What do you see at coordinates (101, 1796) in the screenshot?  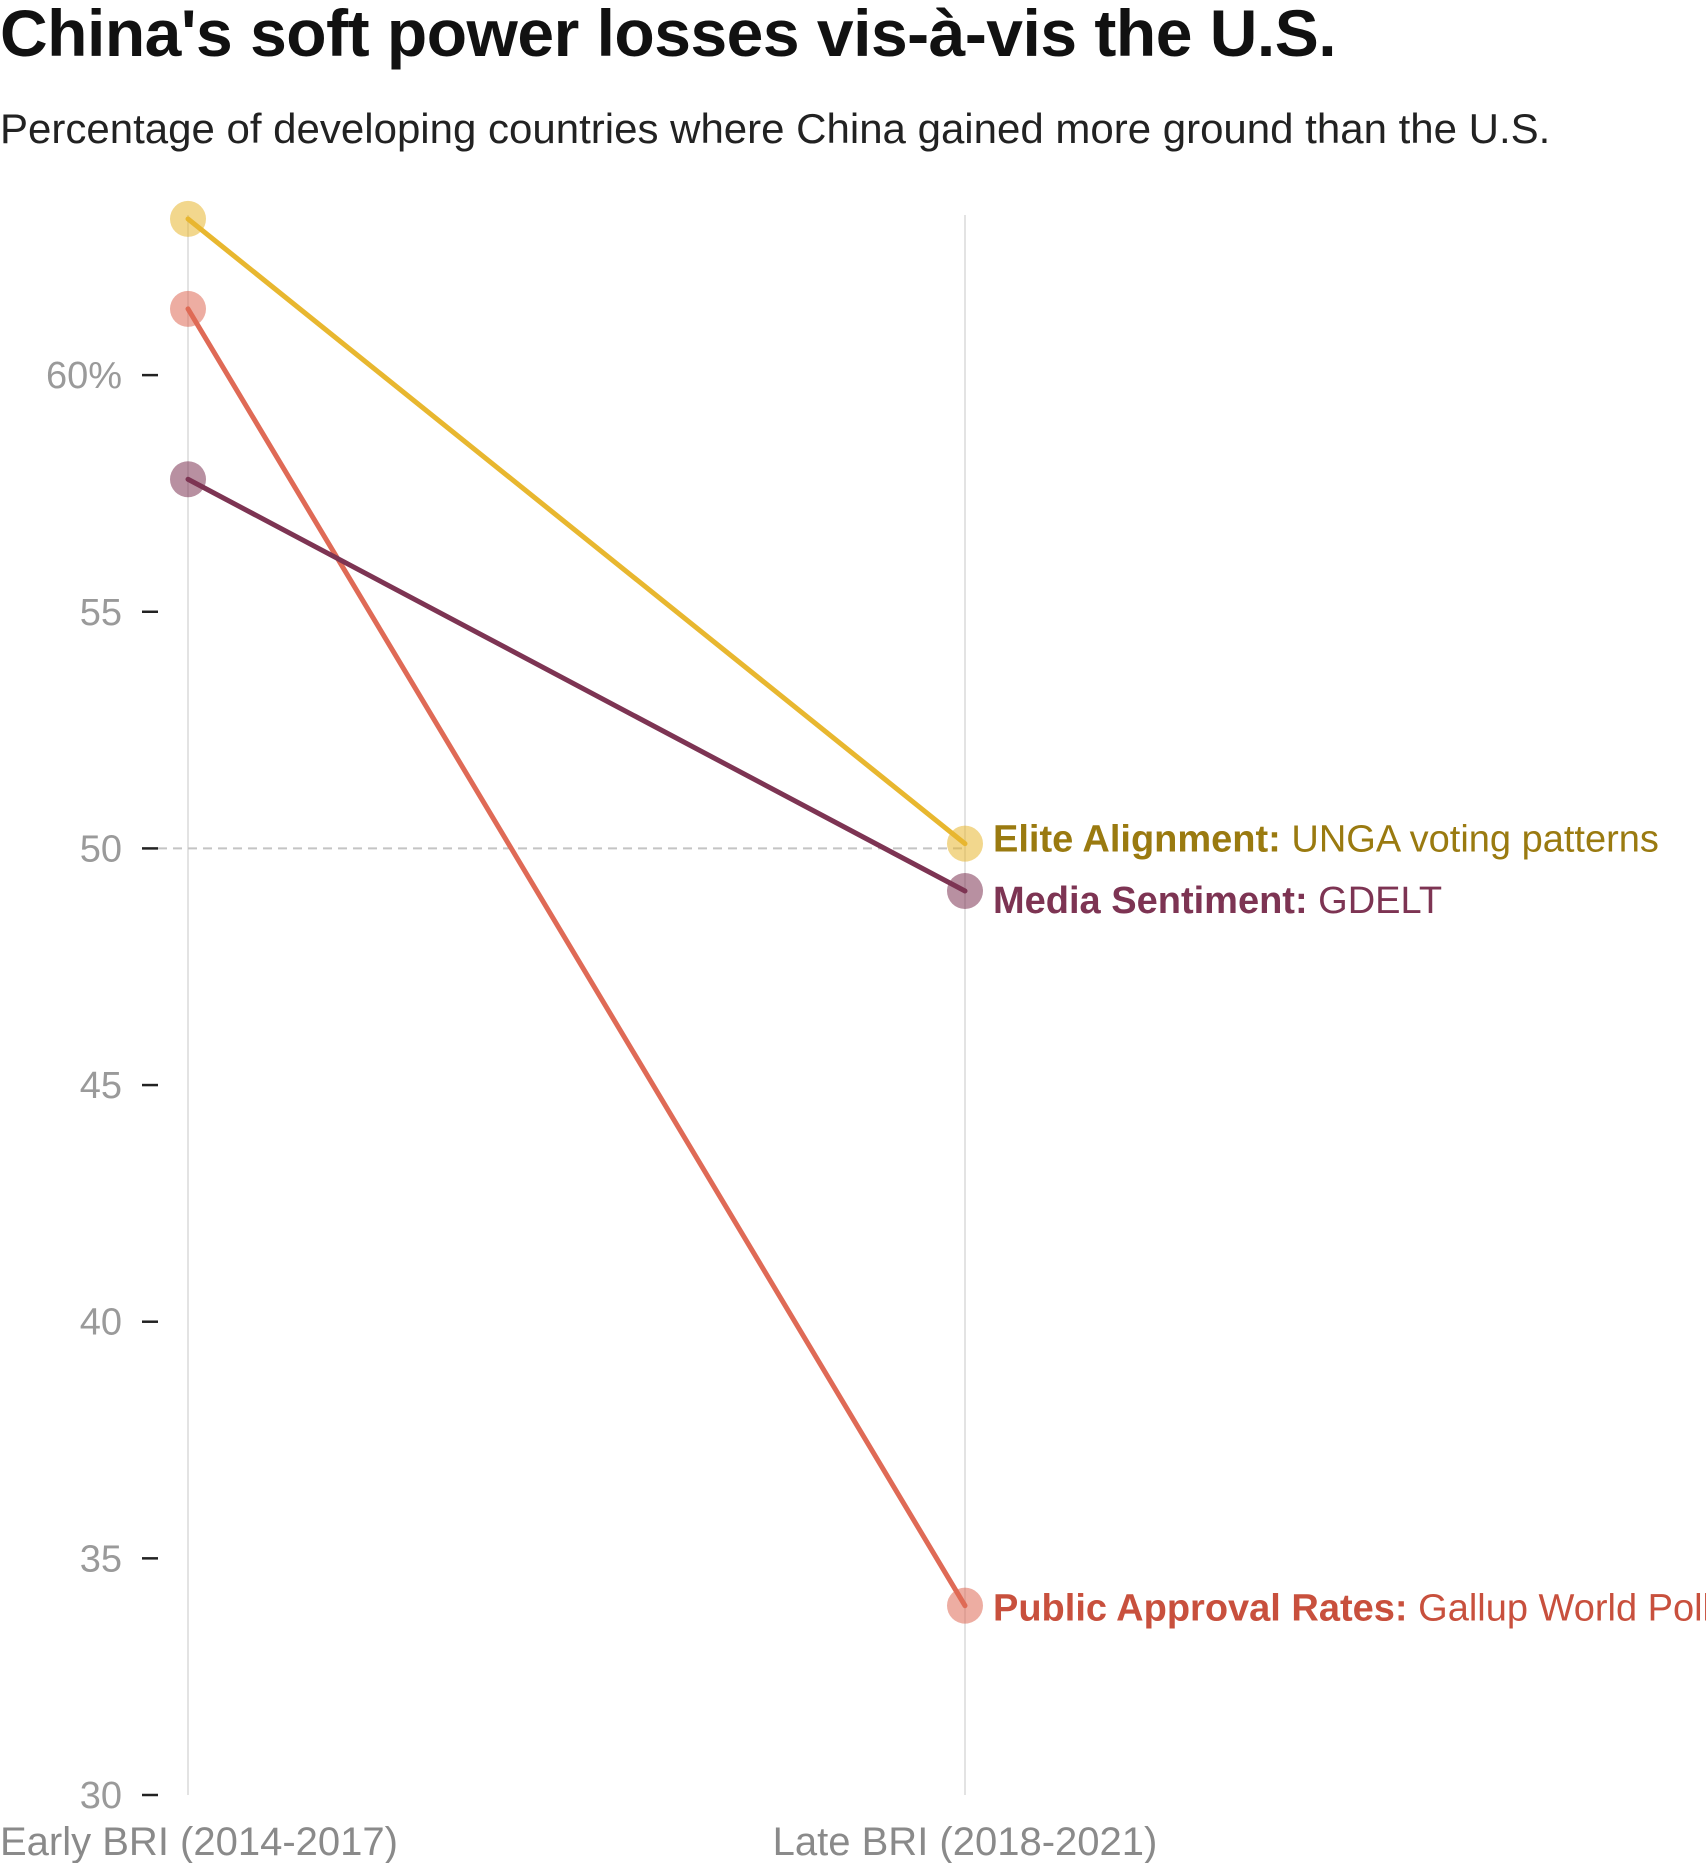 I see `y-tick-label: 30` at bounding box center [101, 1796].